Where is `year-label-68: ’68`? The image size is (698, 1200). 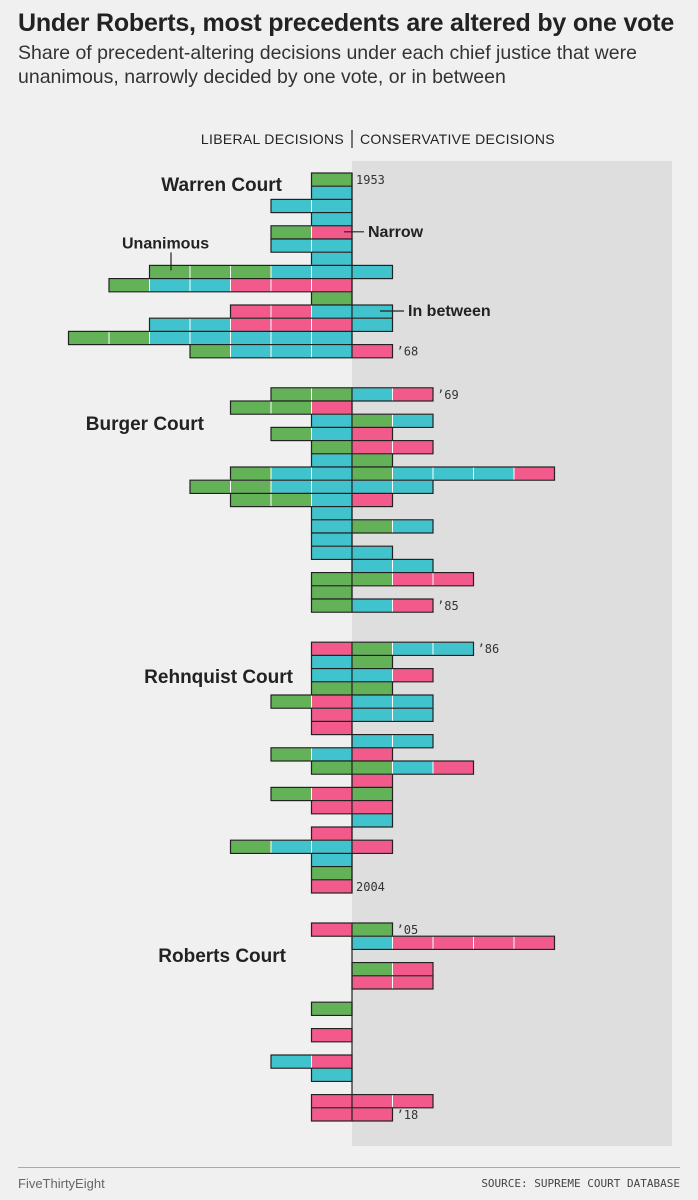
year-label-68: ’68 is located at coordinates (408, 352).